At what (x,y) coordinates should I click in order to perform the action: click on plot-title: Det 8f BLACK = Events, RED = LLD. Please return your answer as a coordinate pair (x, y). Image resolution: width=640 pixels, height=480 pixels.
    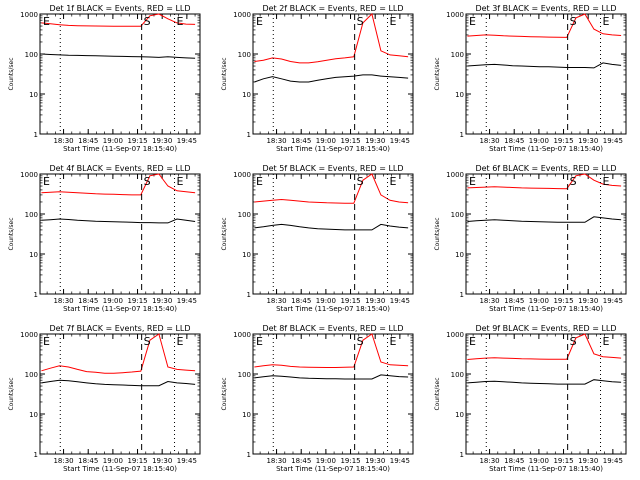
    Looking at the image, I should click on (332, 328).